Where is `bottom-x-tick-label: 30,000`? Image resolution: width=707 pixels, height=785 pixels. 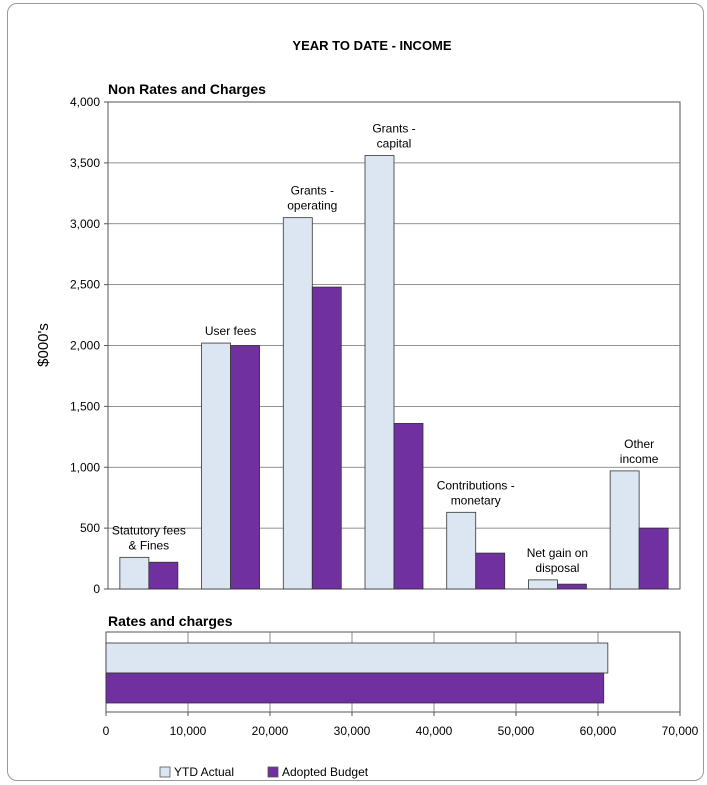 bottom-x-tick-label: 30,000 is located at coordinates (352, 731).